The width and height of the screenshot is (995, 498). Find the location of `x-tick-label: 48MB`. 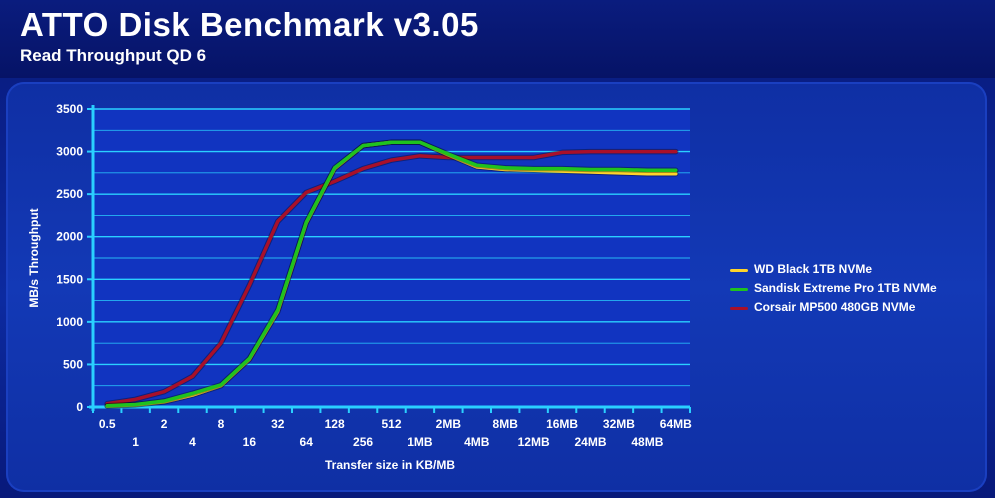

x-tick-label: 48MB is located at coordinates (647, 442).